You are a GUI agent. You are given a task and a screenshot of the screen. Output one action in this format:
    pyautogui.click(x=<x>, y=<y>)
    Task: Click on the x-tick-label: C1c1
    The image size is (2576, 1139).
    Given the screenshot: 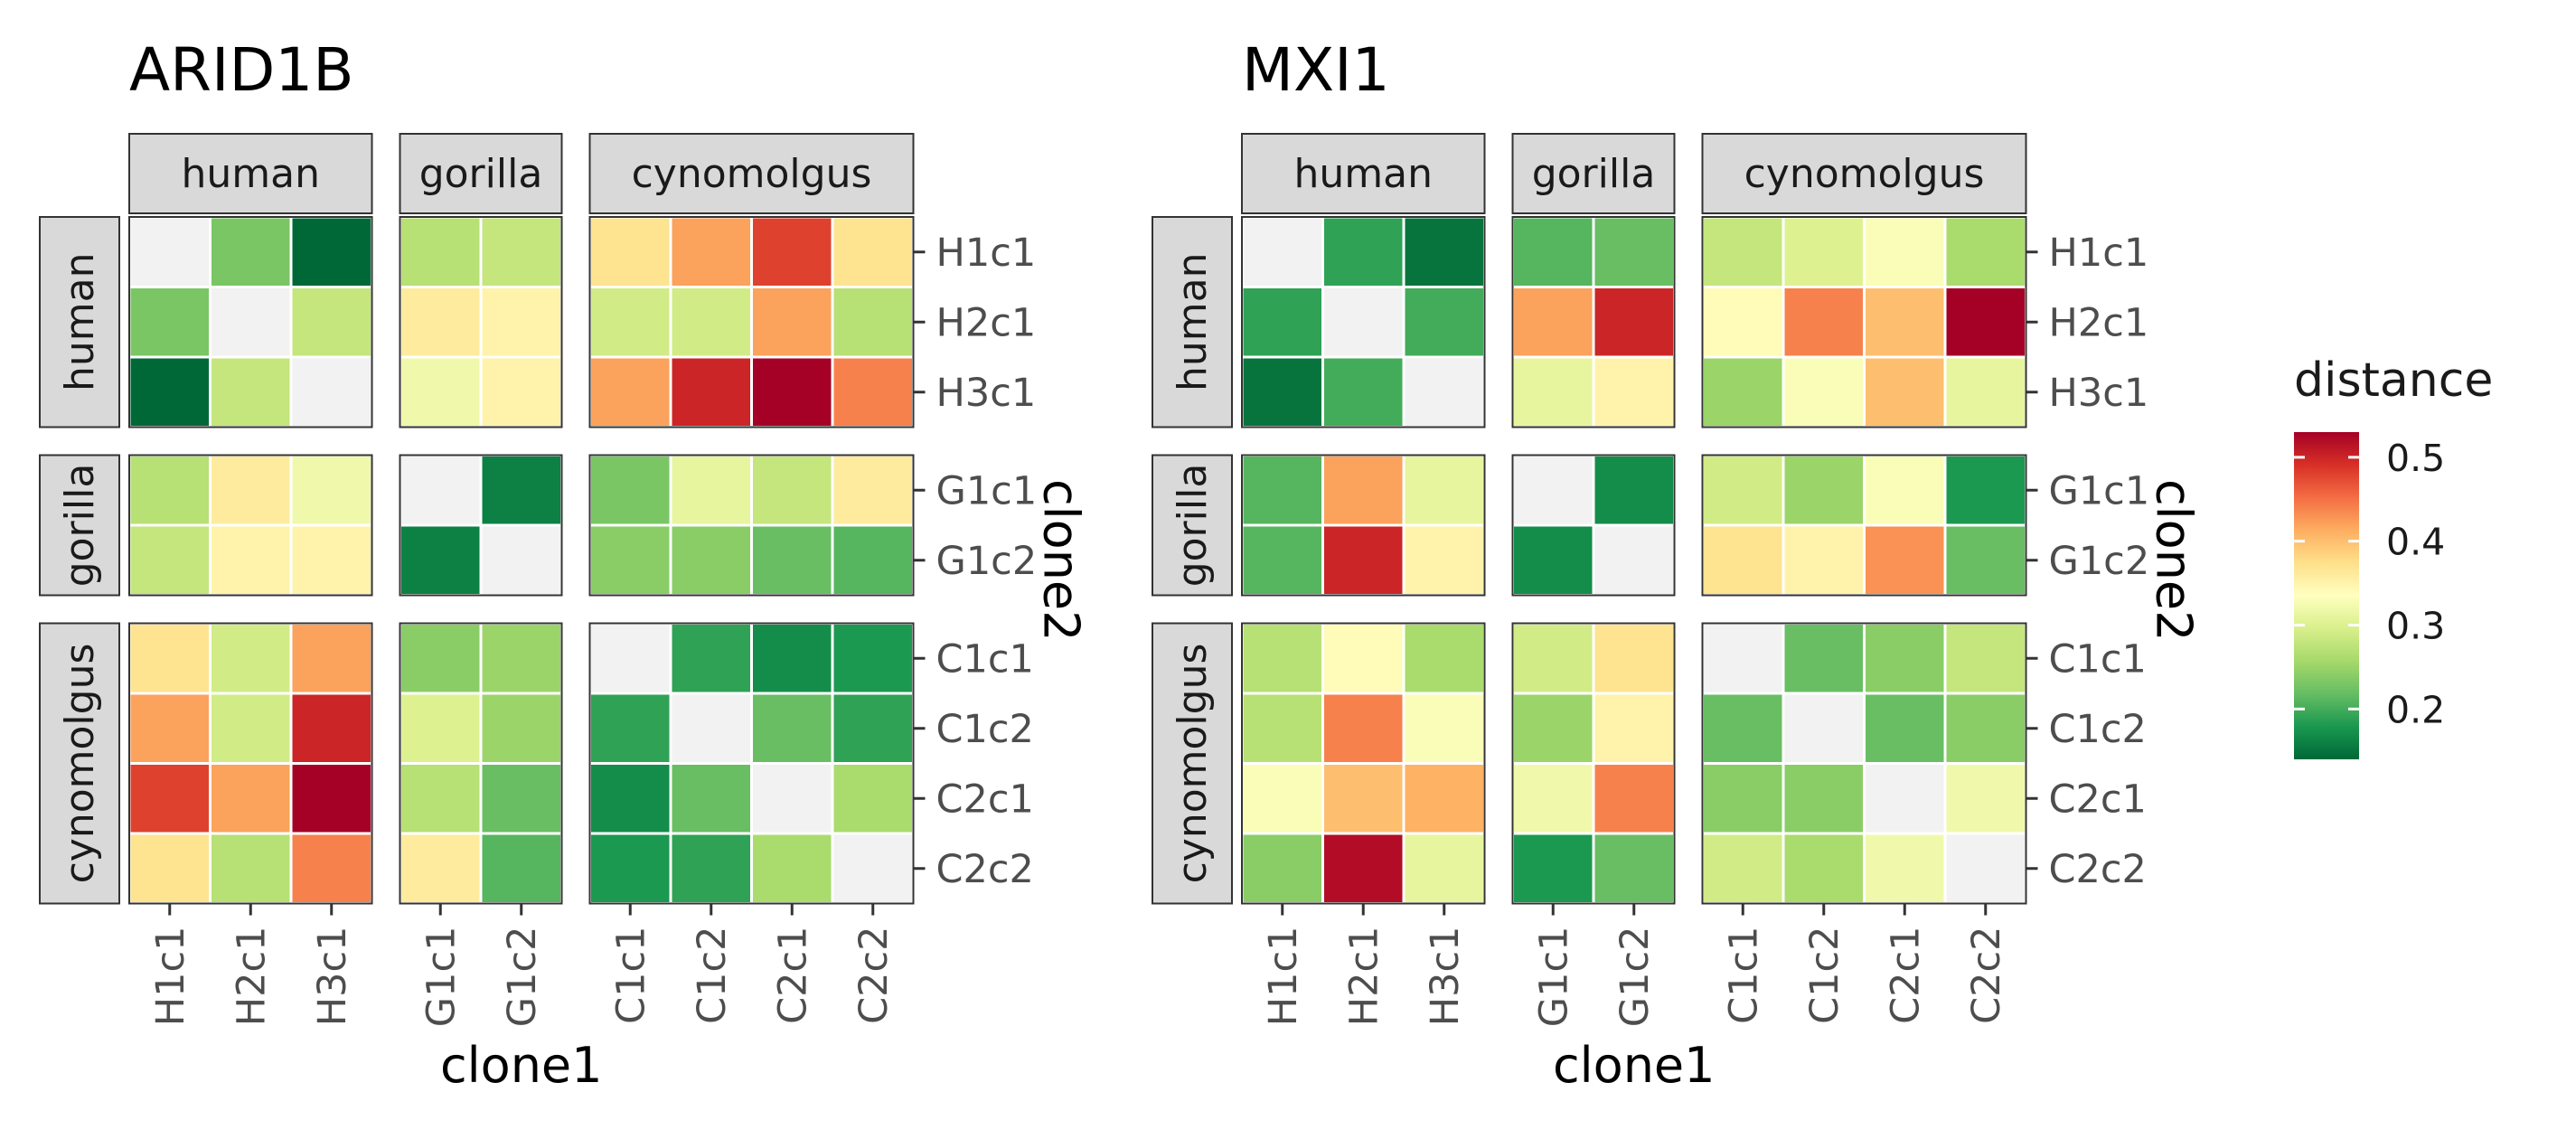 What is the action you would take?
    pyautogui.click(x=630, y=975)
    